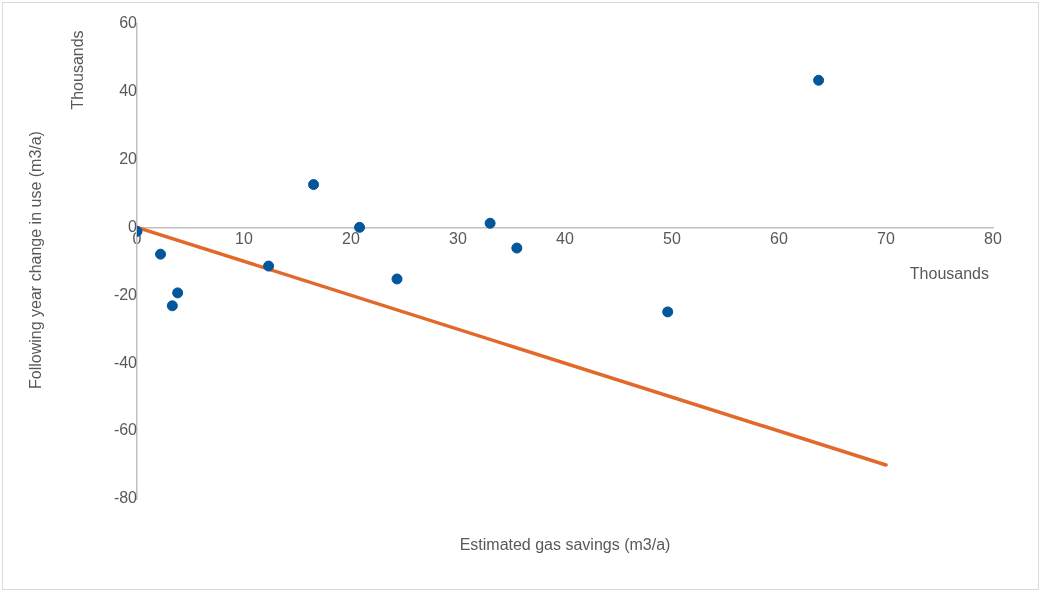 This screenshot has width=1041, height=592. What do you see at coordinates (125, 430) in the screenshot?
I see `y-tick-label: -60` at bounding box center [125, 430].